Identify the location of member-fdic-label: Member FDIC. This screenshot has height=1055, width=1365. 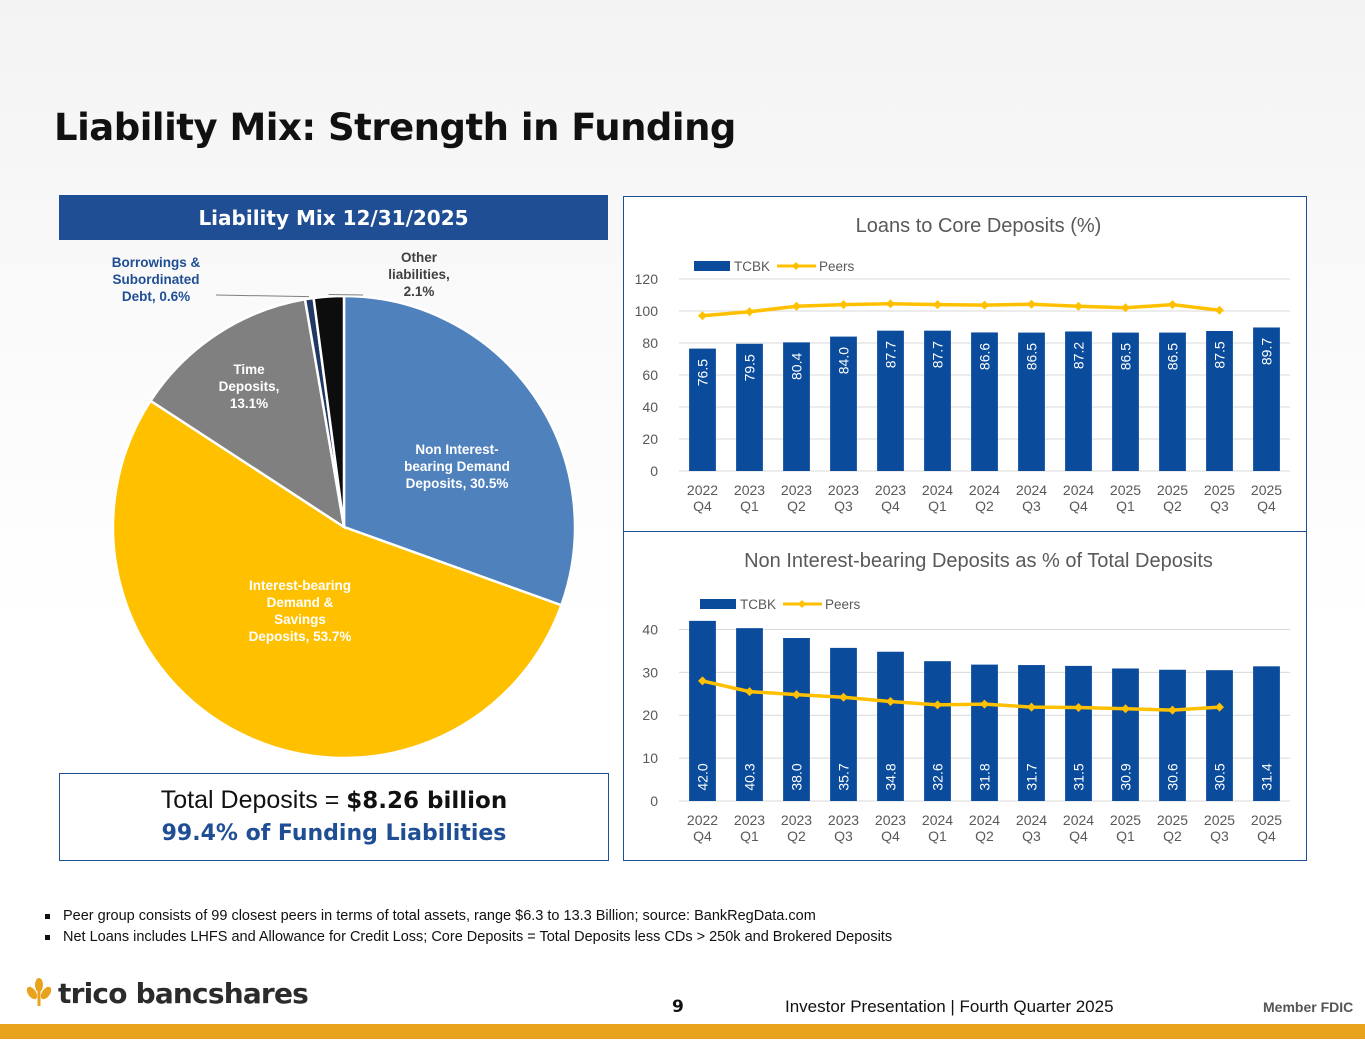
(1308, 1007).